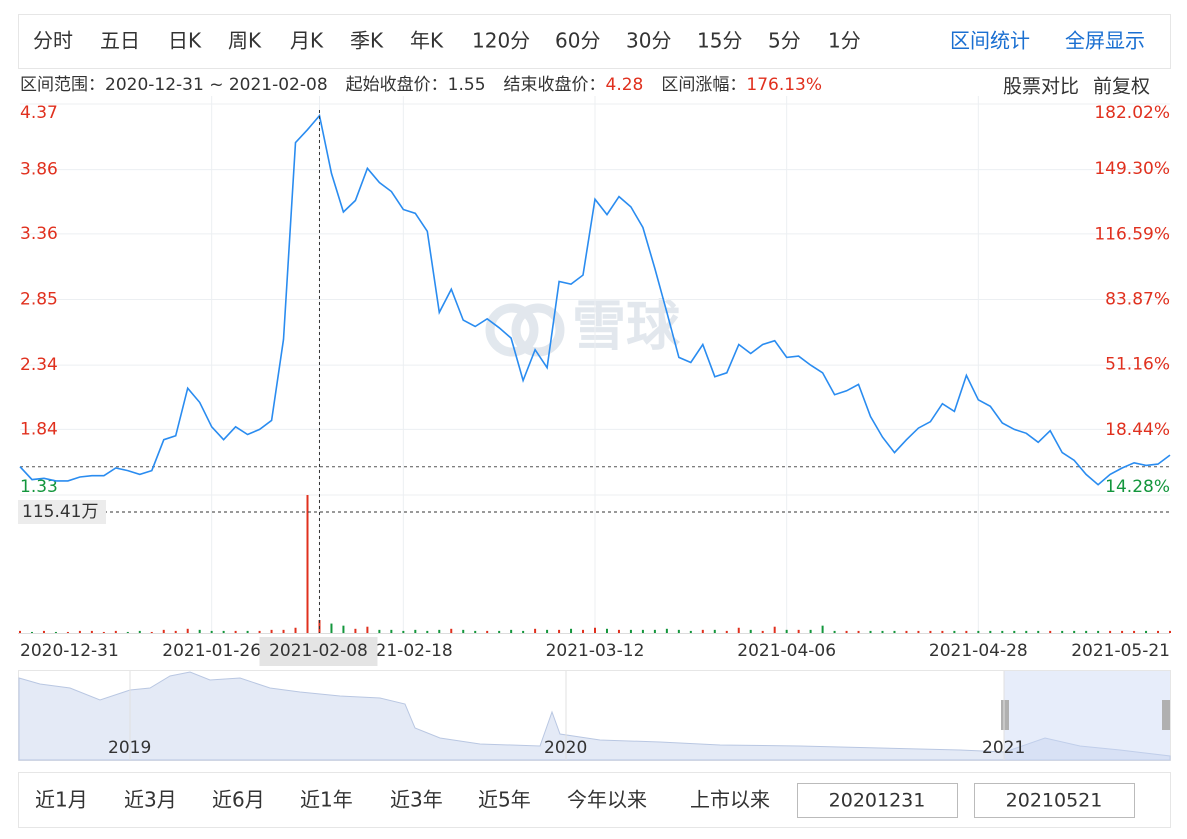 The image size is (1187, 839). I want to click on y-tick-label: 1.33, so click(39, 487).